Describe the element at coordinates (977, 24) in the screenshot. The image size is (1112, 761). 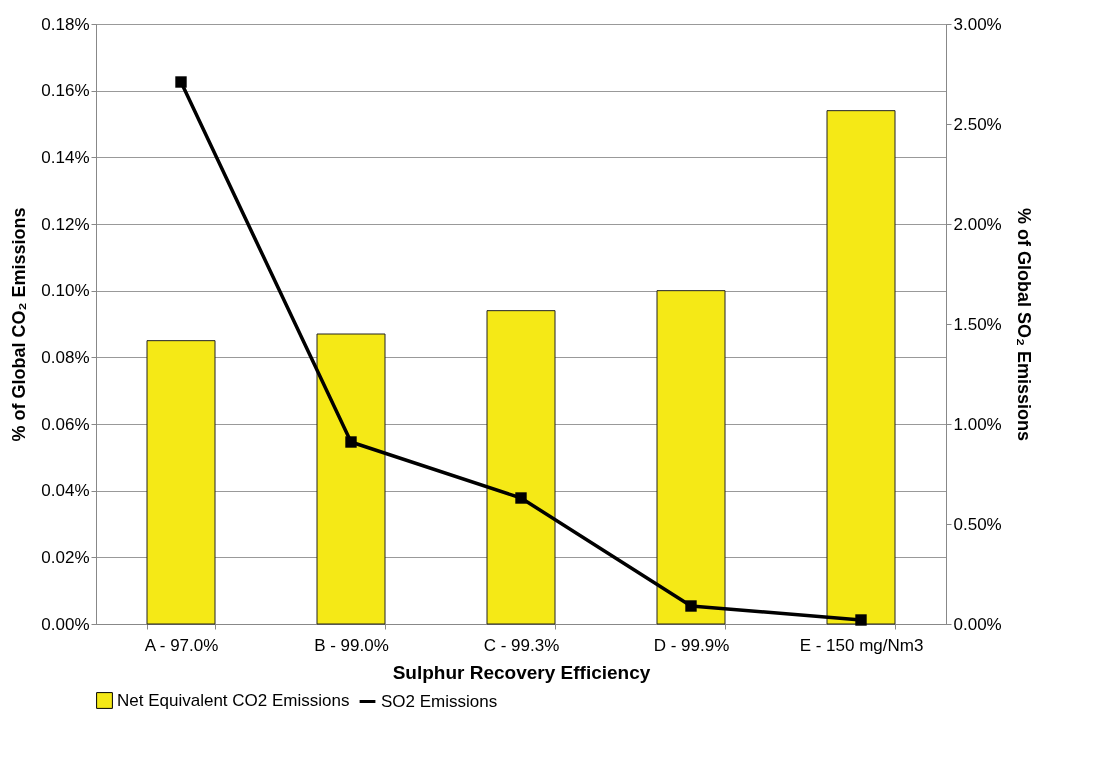
I see `y2-tick-label: 3.00%` at that location.